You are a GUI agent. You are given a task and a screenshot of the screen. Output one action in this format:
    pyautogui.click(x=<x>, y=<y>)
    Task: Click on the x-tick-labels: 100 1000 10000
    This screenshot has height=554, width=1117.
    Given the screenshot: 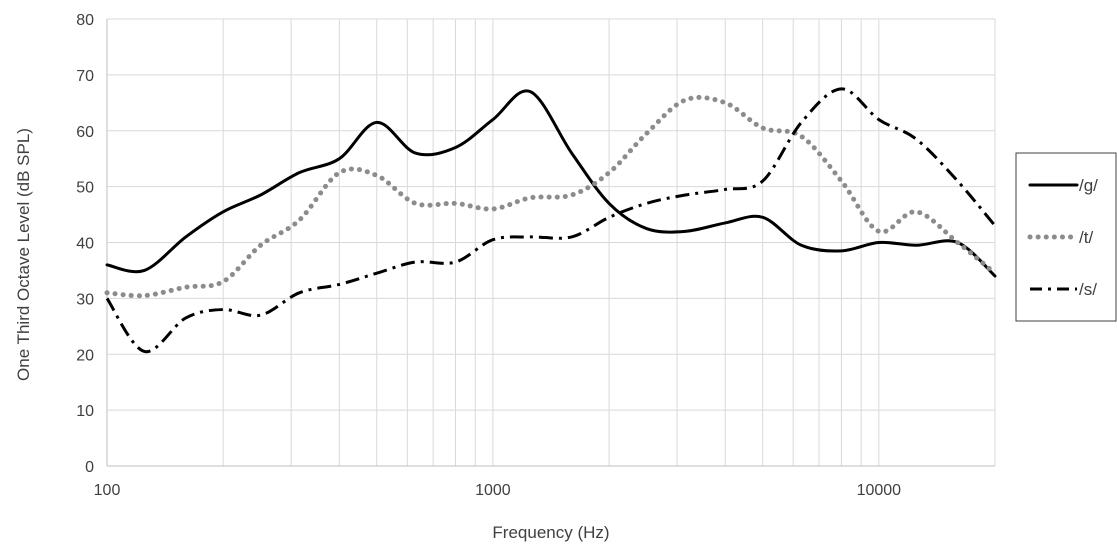 What is the action you would take?
    pyautogui.click(x=498, y=490)
    